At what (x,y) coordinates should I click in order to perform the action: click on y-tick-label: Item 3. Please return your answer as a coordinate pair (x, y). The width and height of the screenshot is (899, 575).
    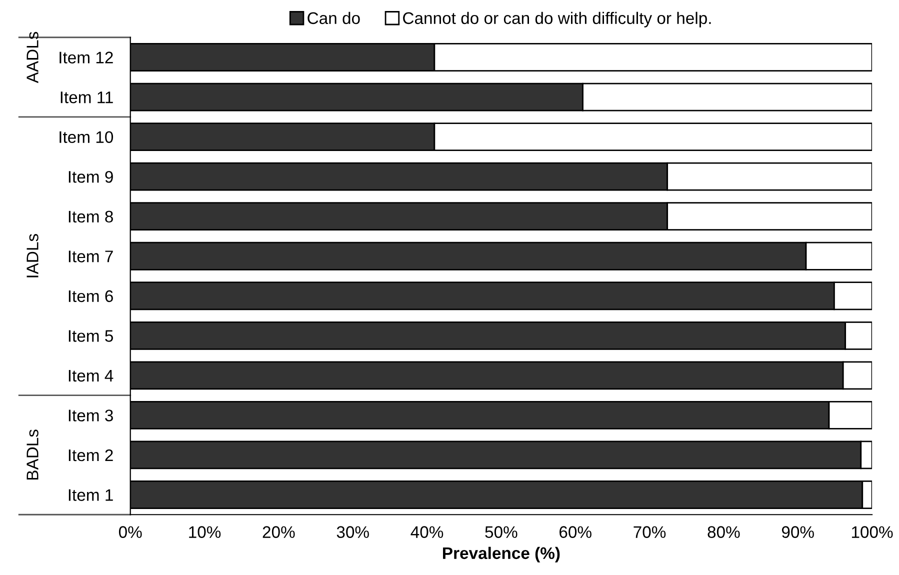
    Looking at the image, I should click on (90, 416).